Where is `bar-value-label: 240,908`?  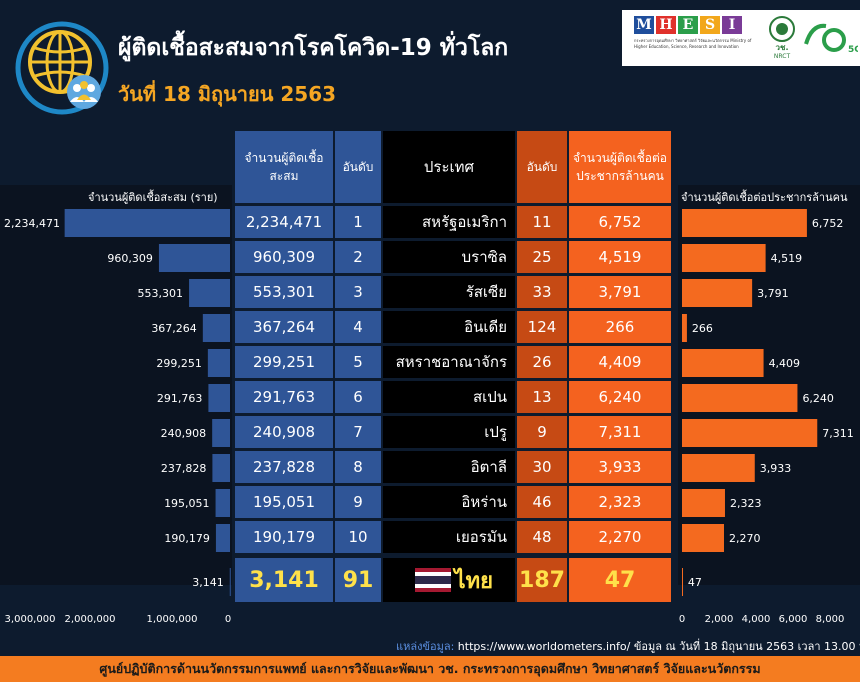
bar-value-label: 240,908 is located at coordinates (184, 433).